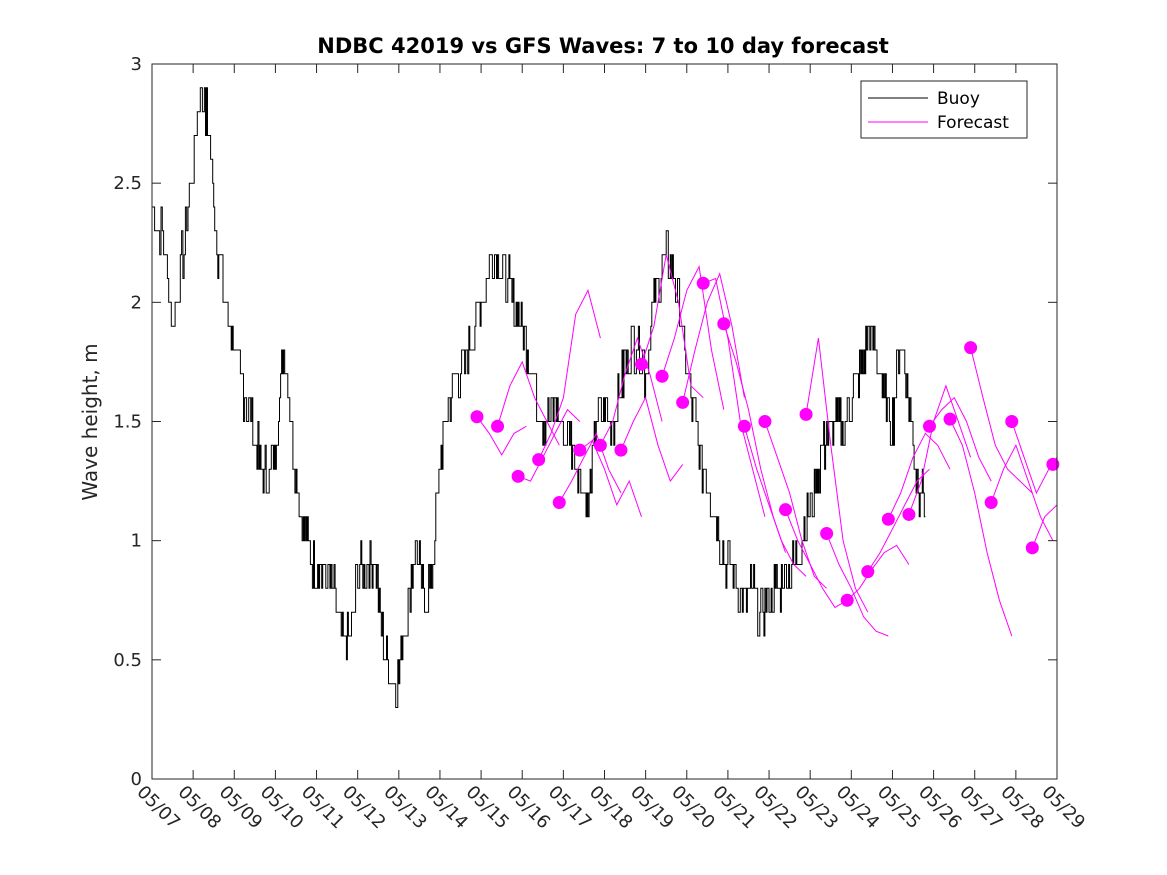  Describe the element at coordinates (734, 808) in the screenshot. I see `x-tick-label: 05/21` at that location.